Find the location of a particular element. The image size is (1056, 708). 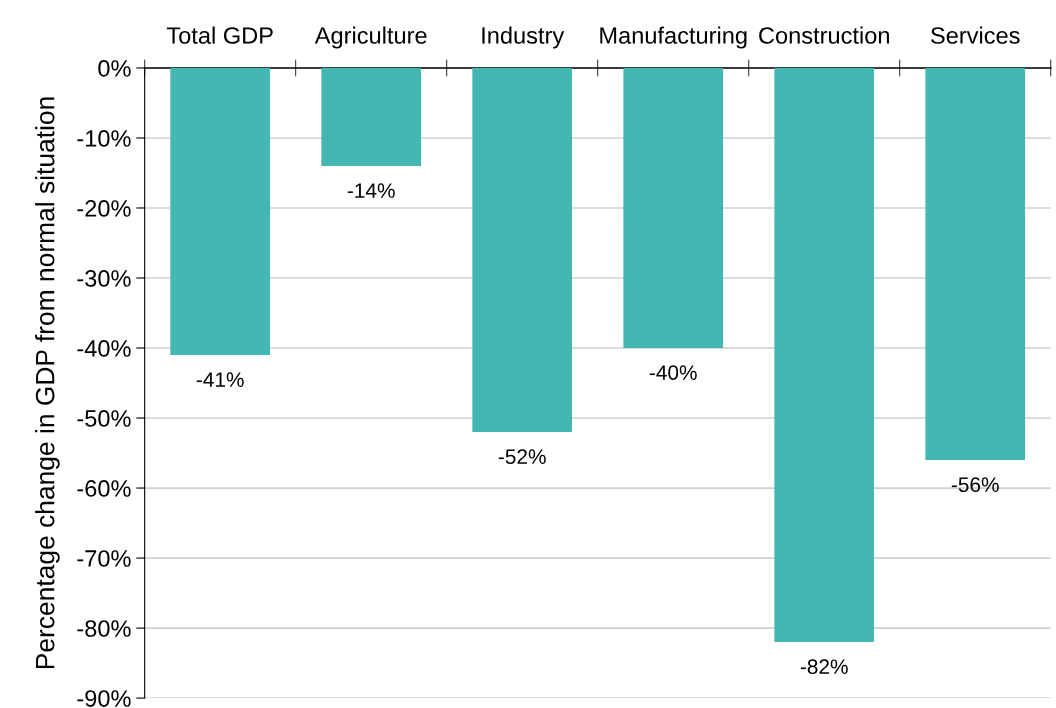

y-tick-label: 0% is located at coordinates (114, 68).